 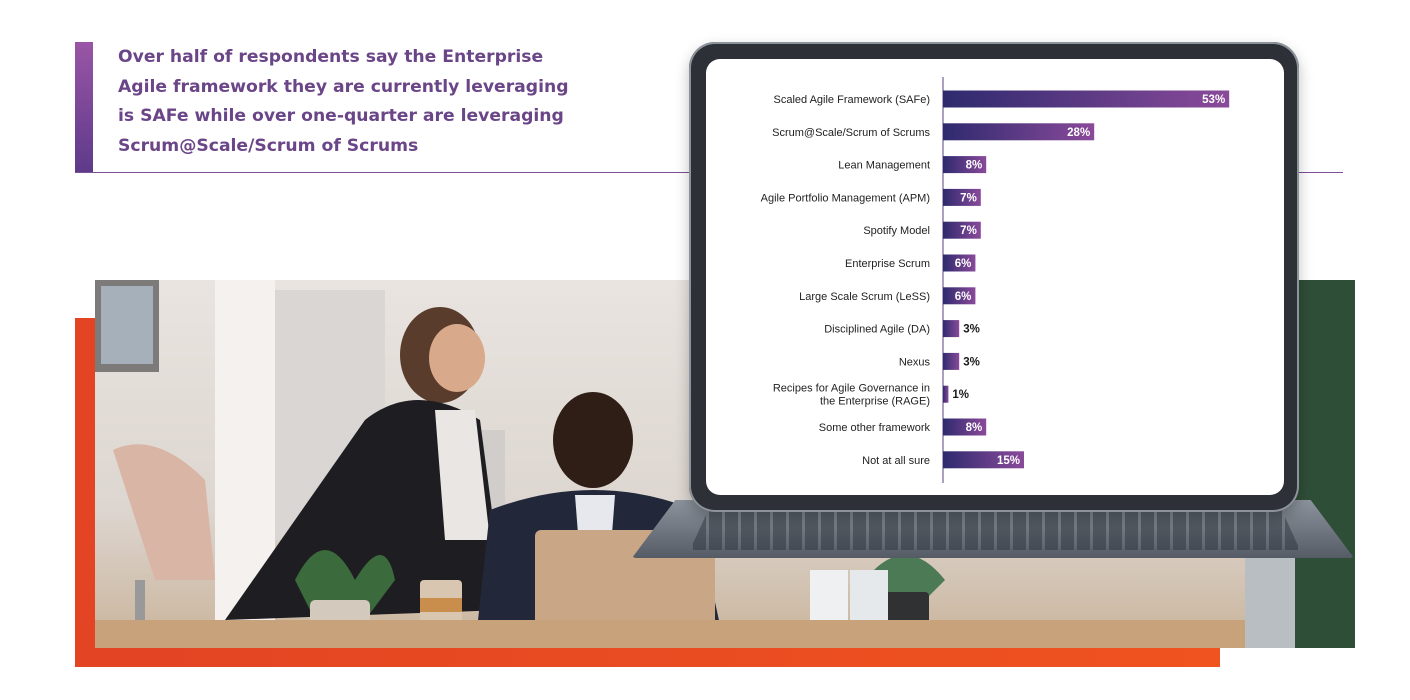 What do you see at coordinates (968, 198) in the screenshot?
I see `value-label-3: 7%` at bounding box center [968, 198].